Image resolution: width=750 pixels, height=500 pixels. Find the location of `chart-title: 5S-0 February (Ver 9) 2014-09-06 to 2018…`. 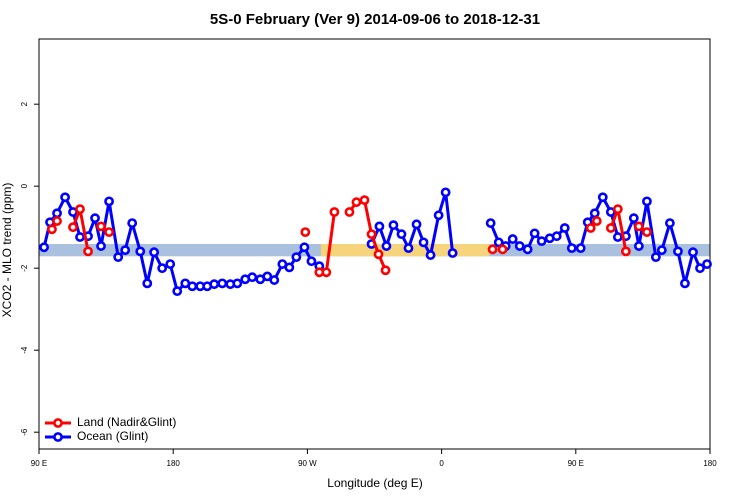

chart-title: 5S-0 February (Ver 9) 2014-09-06 to 2018… is located at coordinates (375, 19).